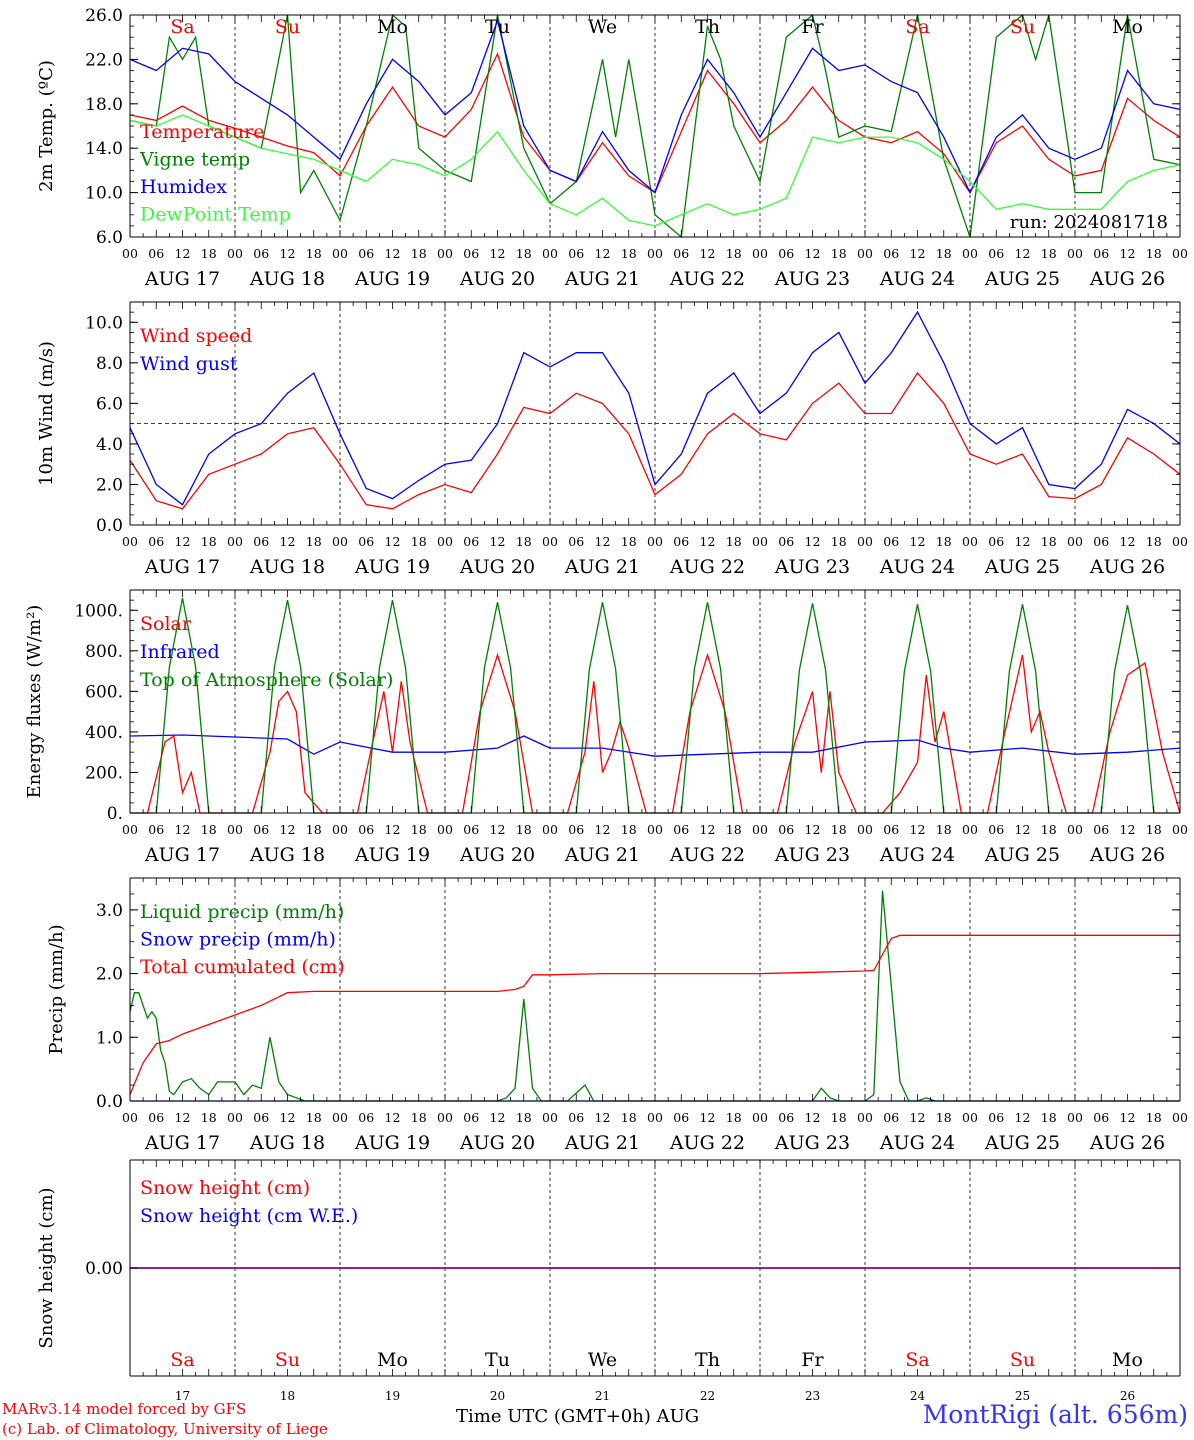  What do you see at coordinates (917, 1143) in the screenshot?
I see `x-date-label: AUG 24` at bounding box center [917, 1143].